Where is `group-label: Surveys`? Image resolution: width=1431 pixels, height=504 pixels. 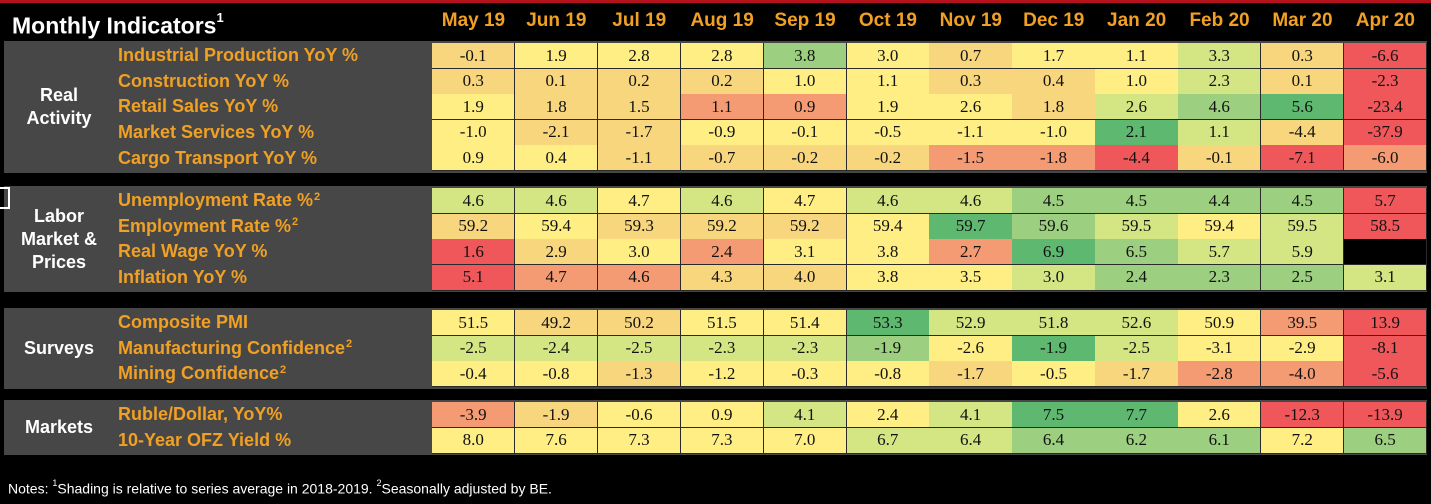 group-label: Surveys is located at coordinates (59, 348).